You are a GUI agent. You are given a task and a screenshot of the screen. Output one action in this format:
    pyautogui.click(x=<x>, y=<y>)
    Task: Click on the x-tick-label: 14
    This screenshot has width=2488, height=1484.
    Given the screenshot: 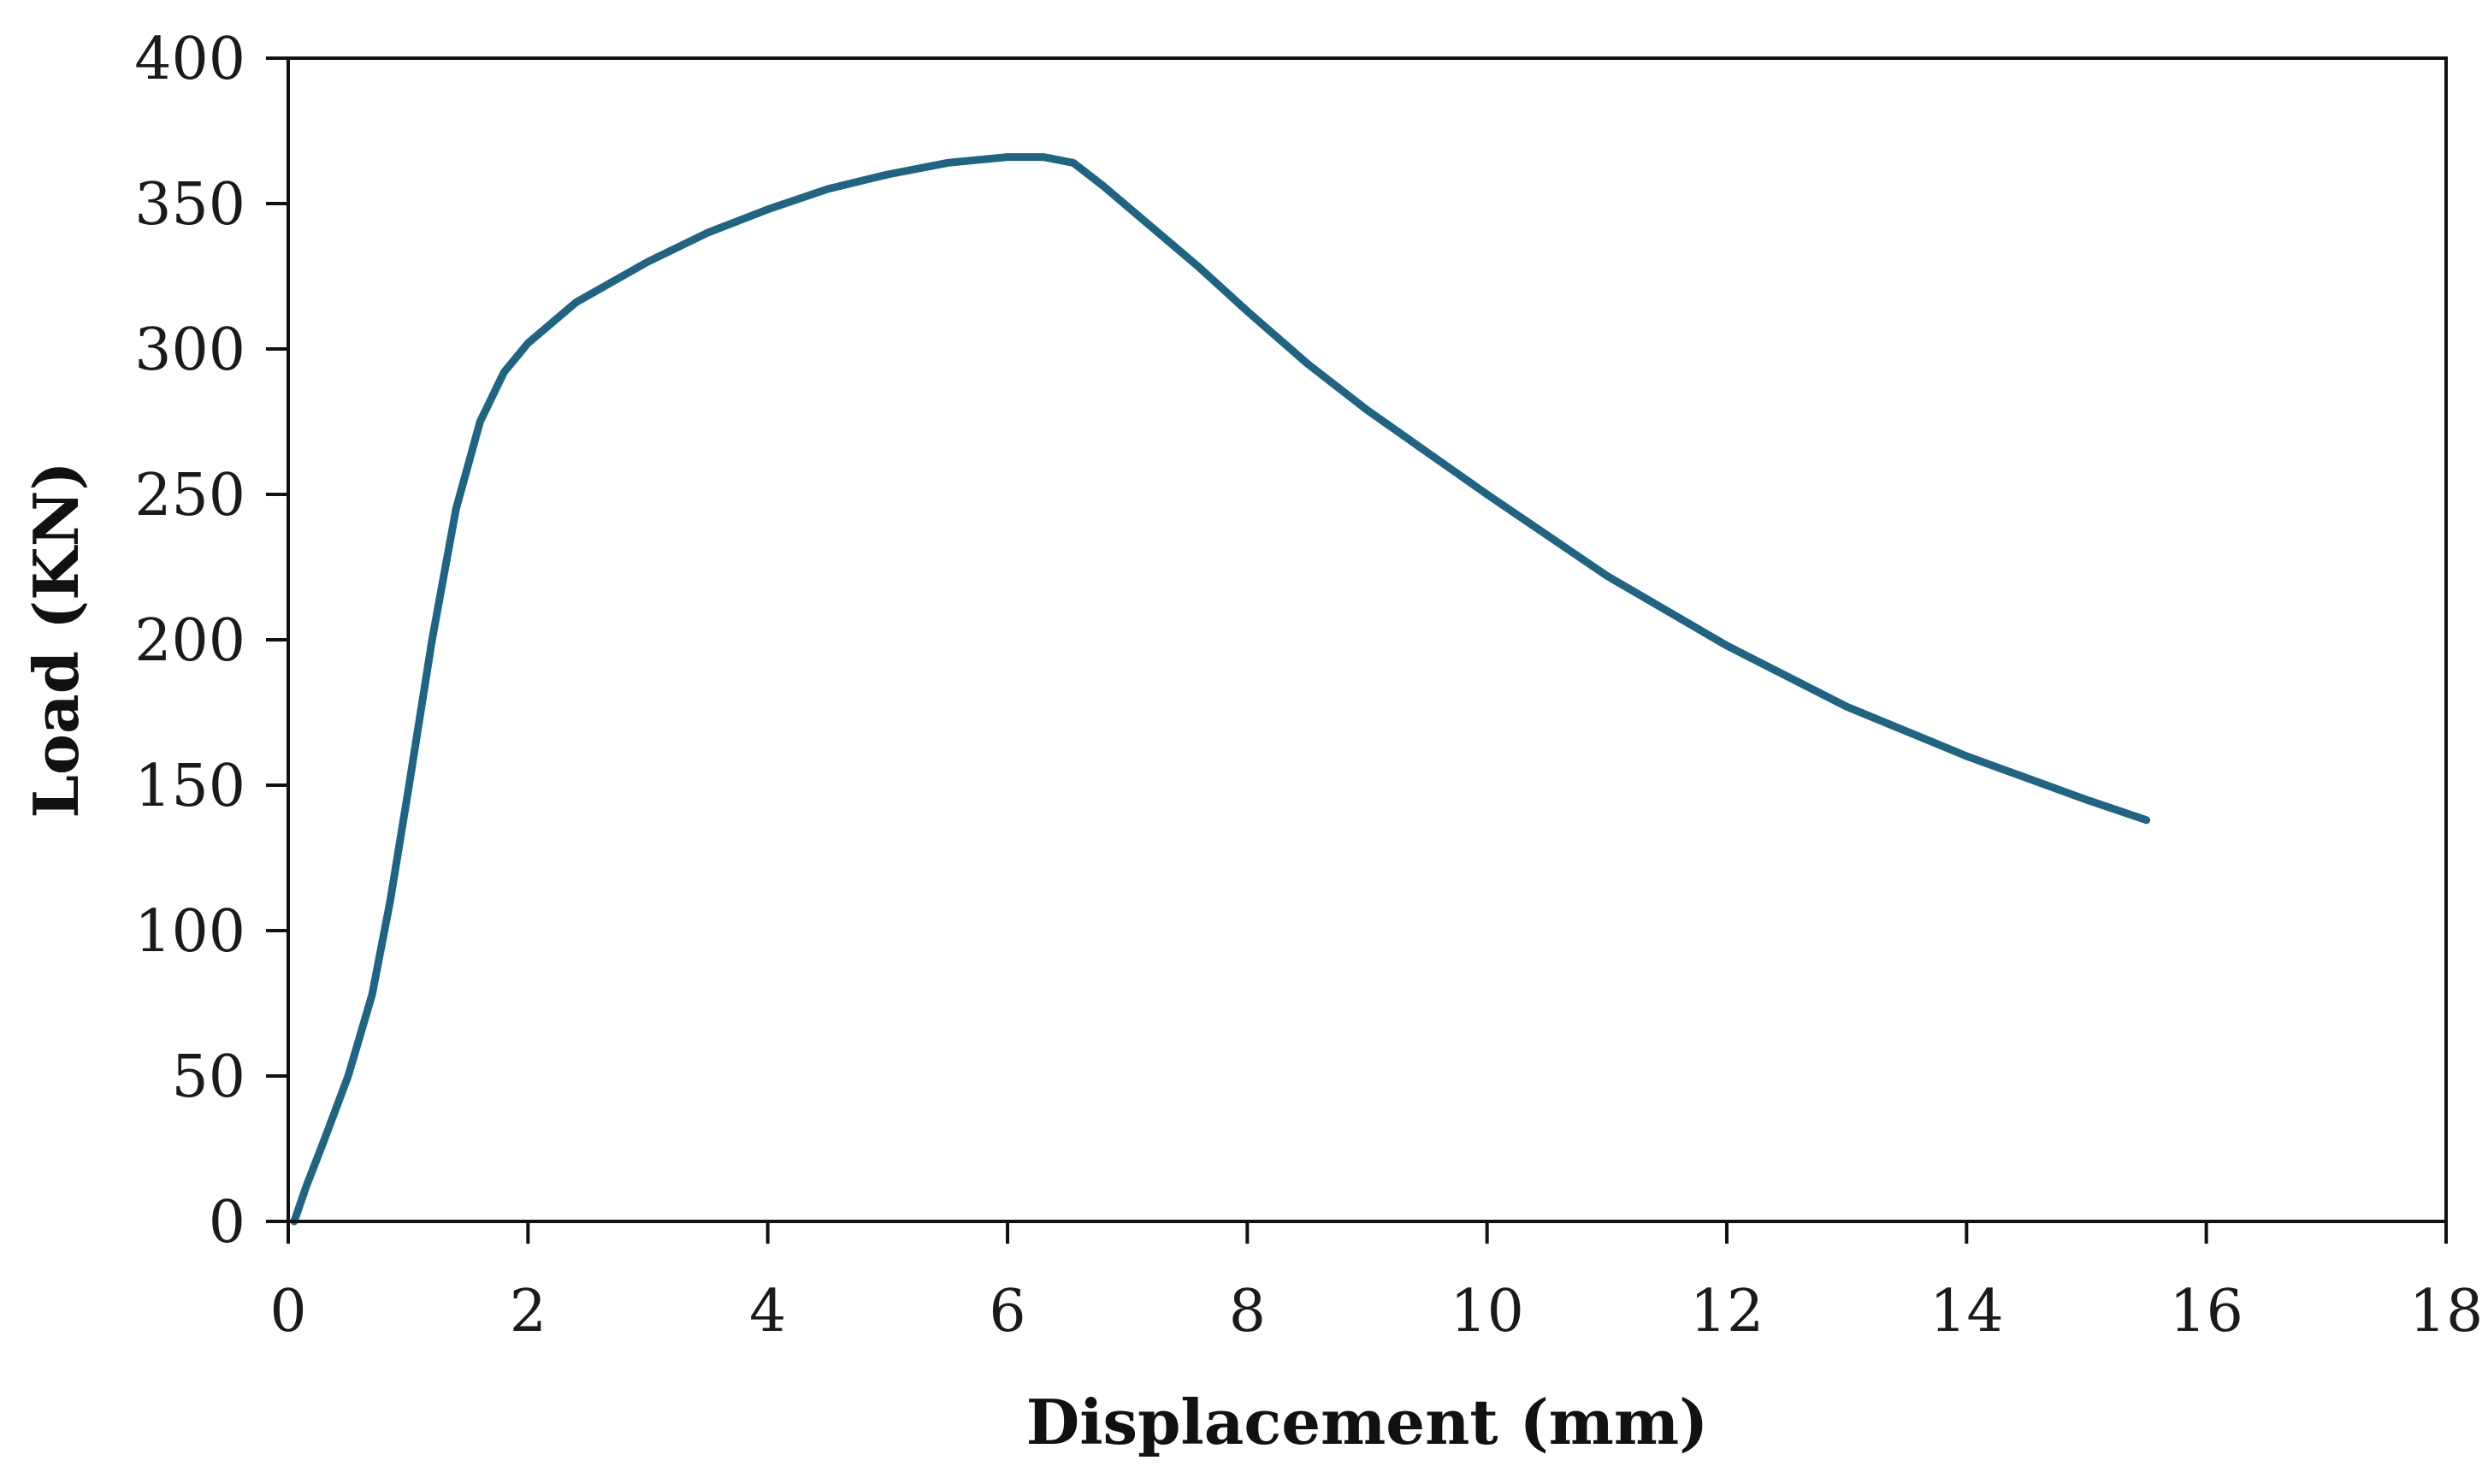 What is the action you would take?
    pyautogui.click(x=1967, y=1311)
    